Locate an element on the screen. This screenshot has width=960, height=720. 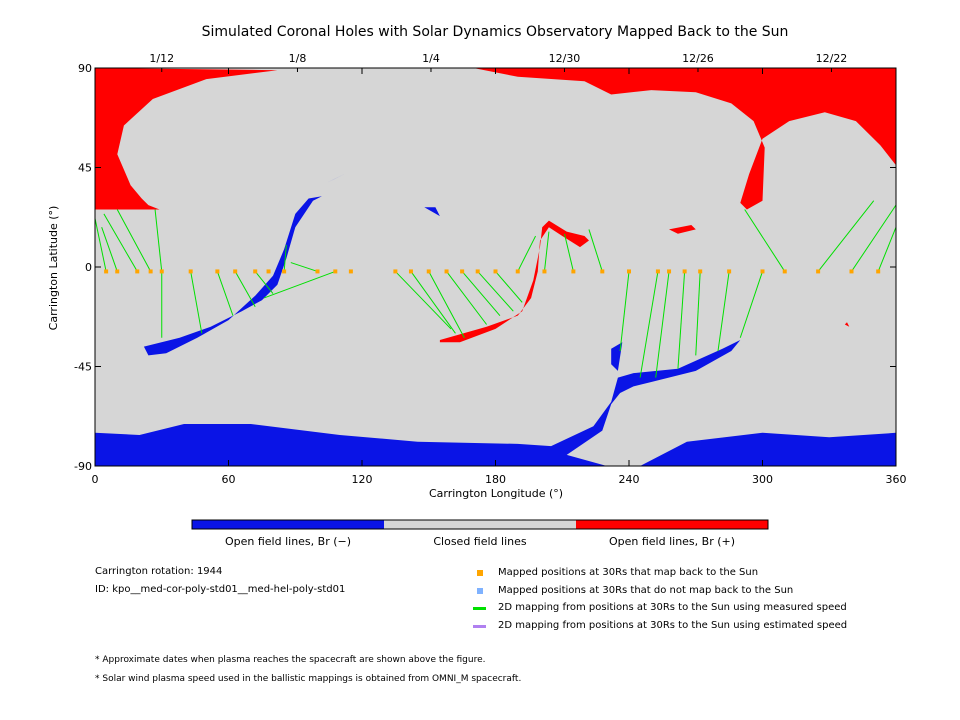
y-tick-label: -90 is located at coordinates (83, 466).